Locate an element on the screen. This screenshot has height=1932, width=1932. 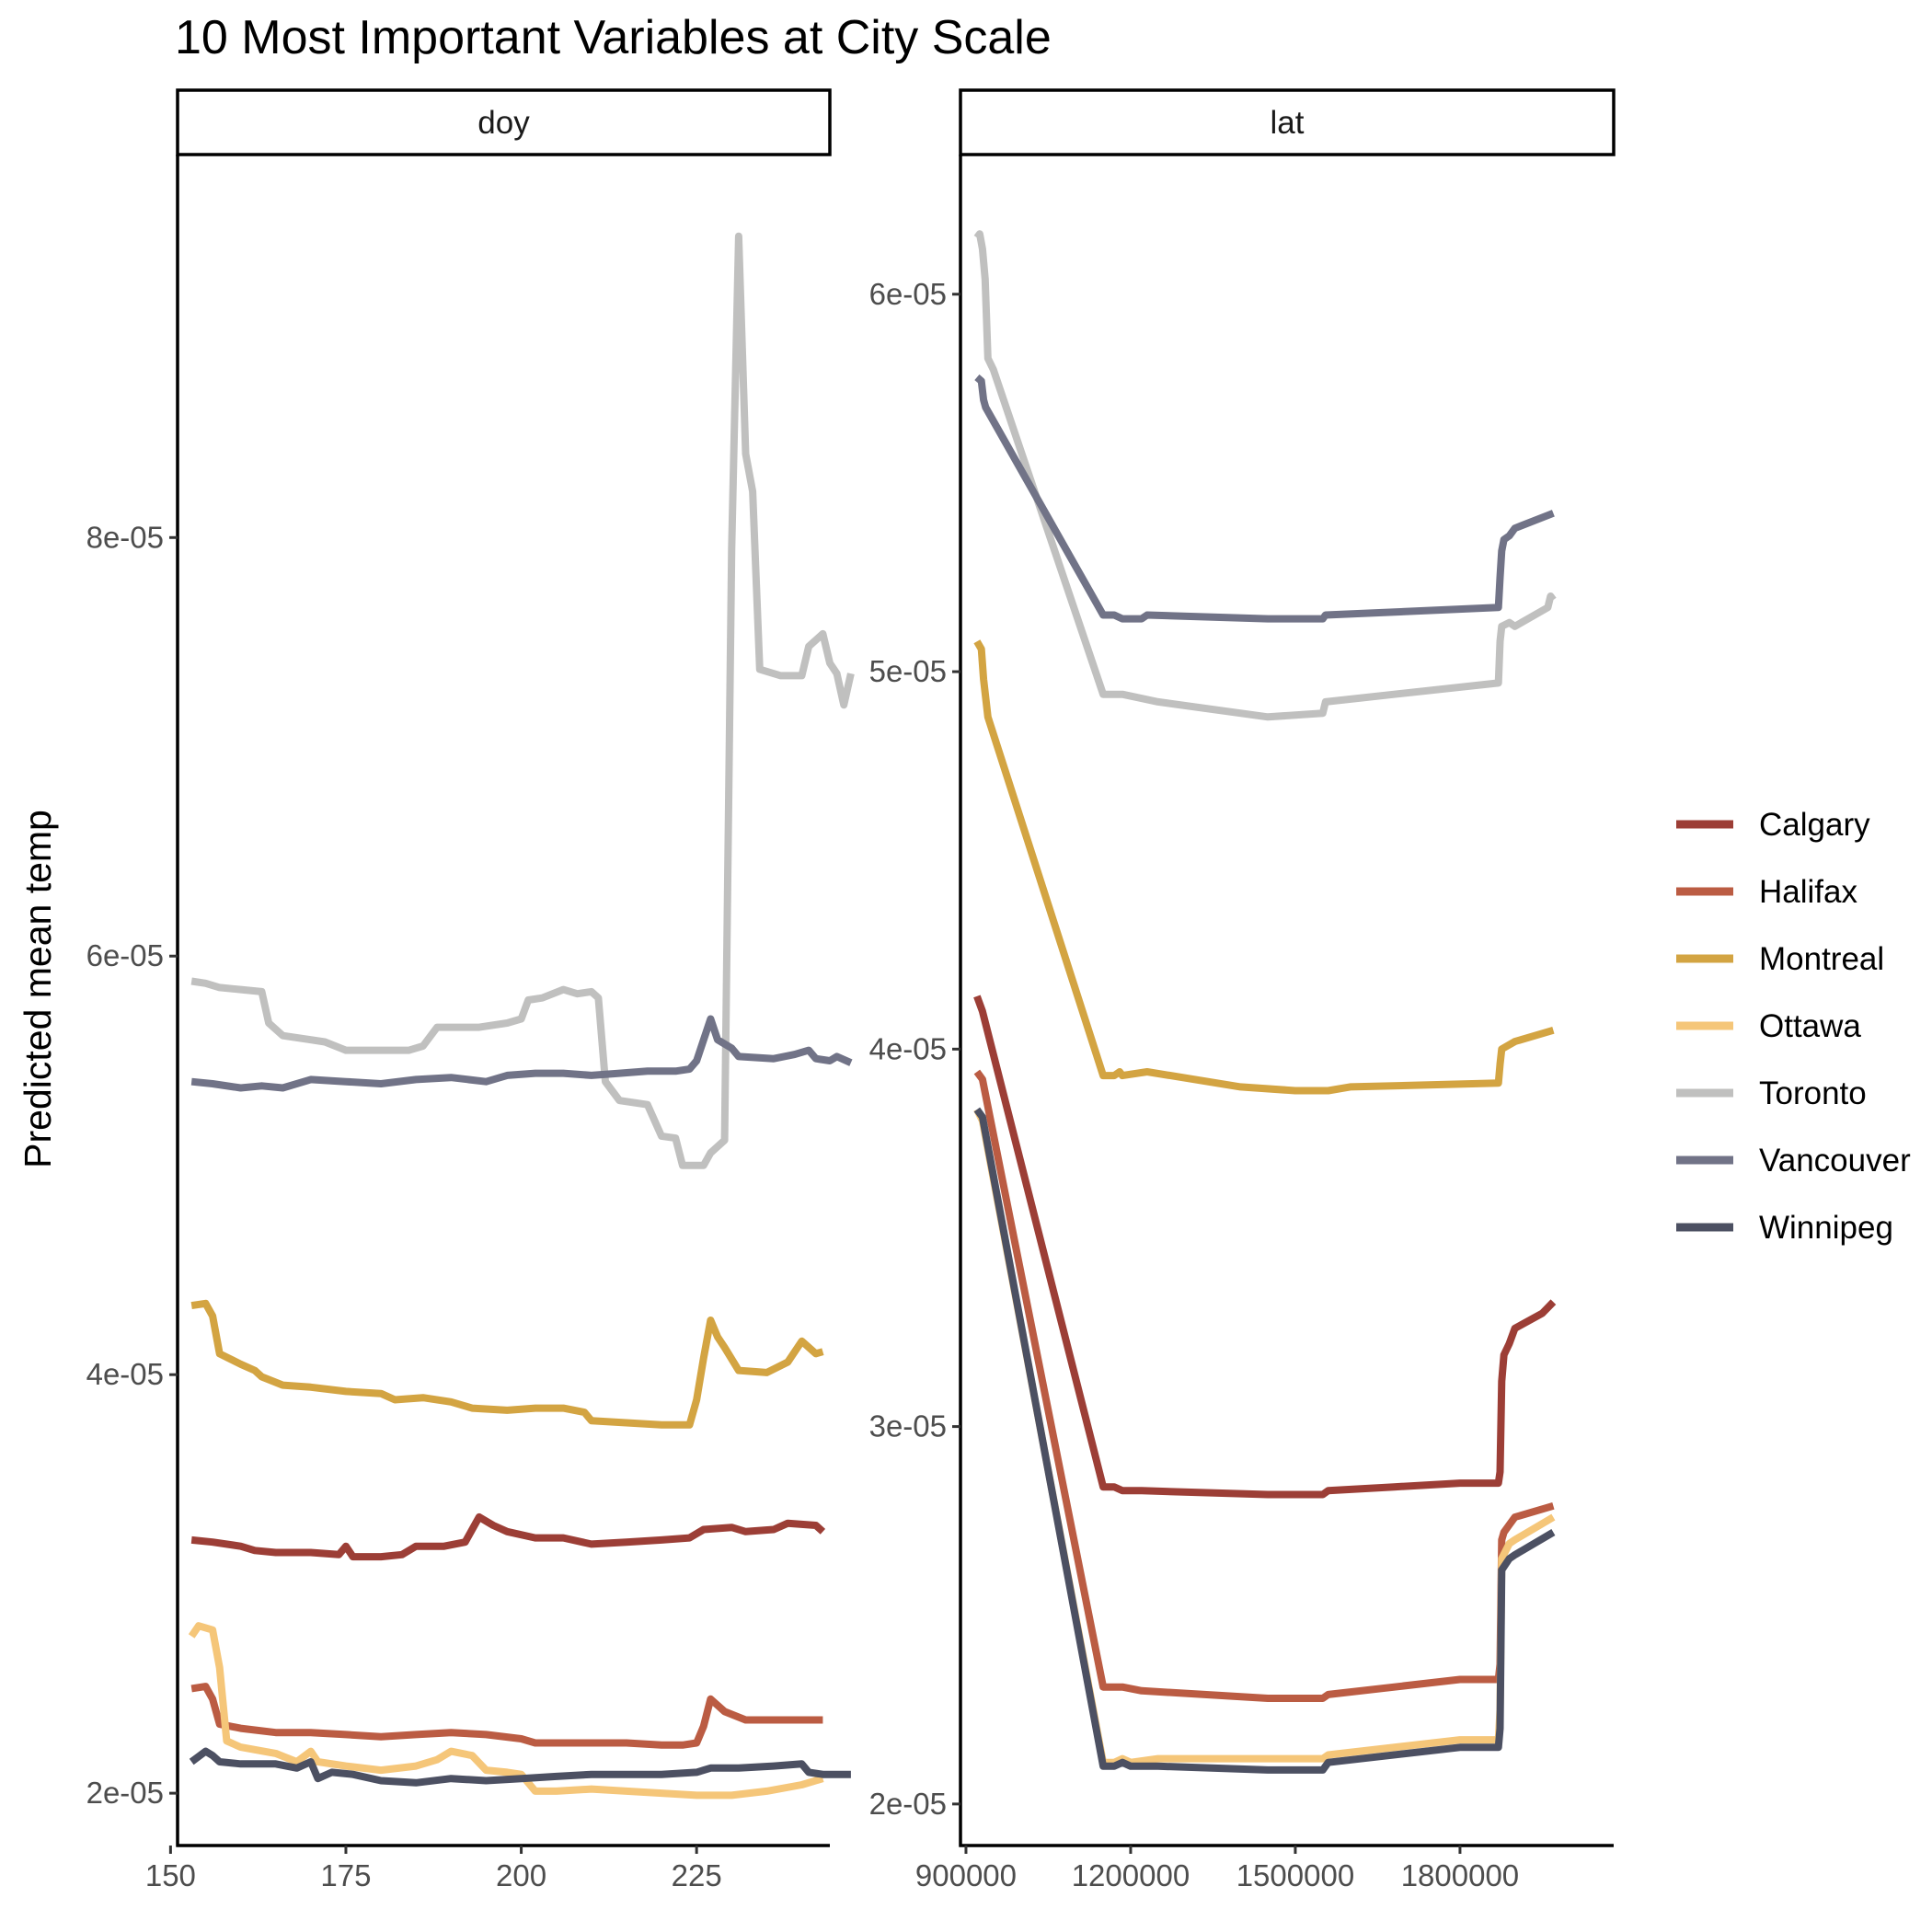
y-tick-label: 8e-05 is located at coordinates (125, 537).